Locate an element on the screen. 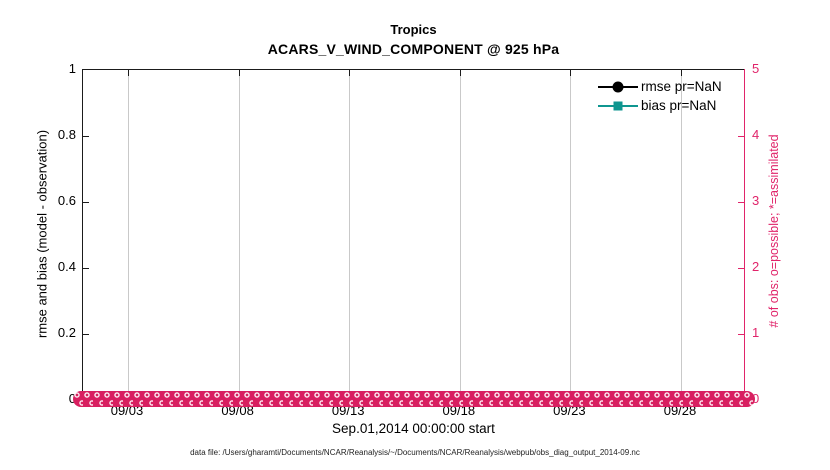 Image resolution: width=830 pixels, height=470 pixels. legend-entry-bias: bias pr=NaN is located at coordinates (660, 105).